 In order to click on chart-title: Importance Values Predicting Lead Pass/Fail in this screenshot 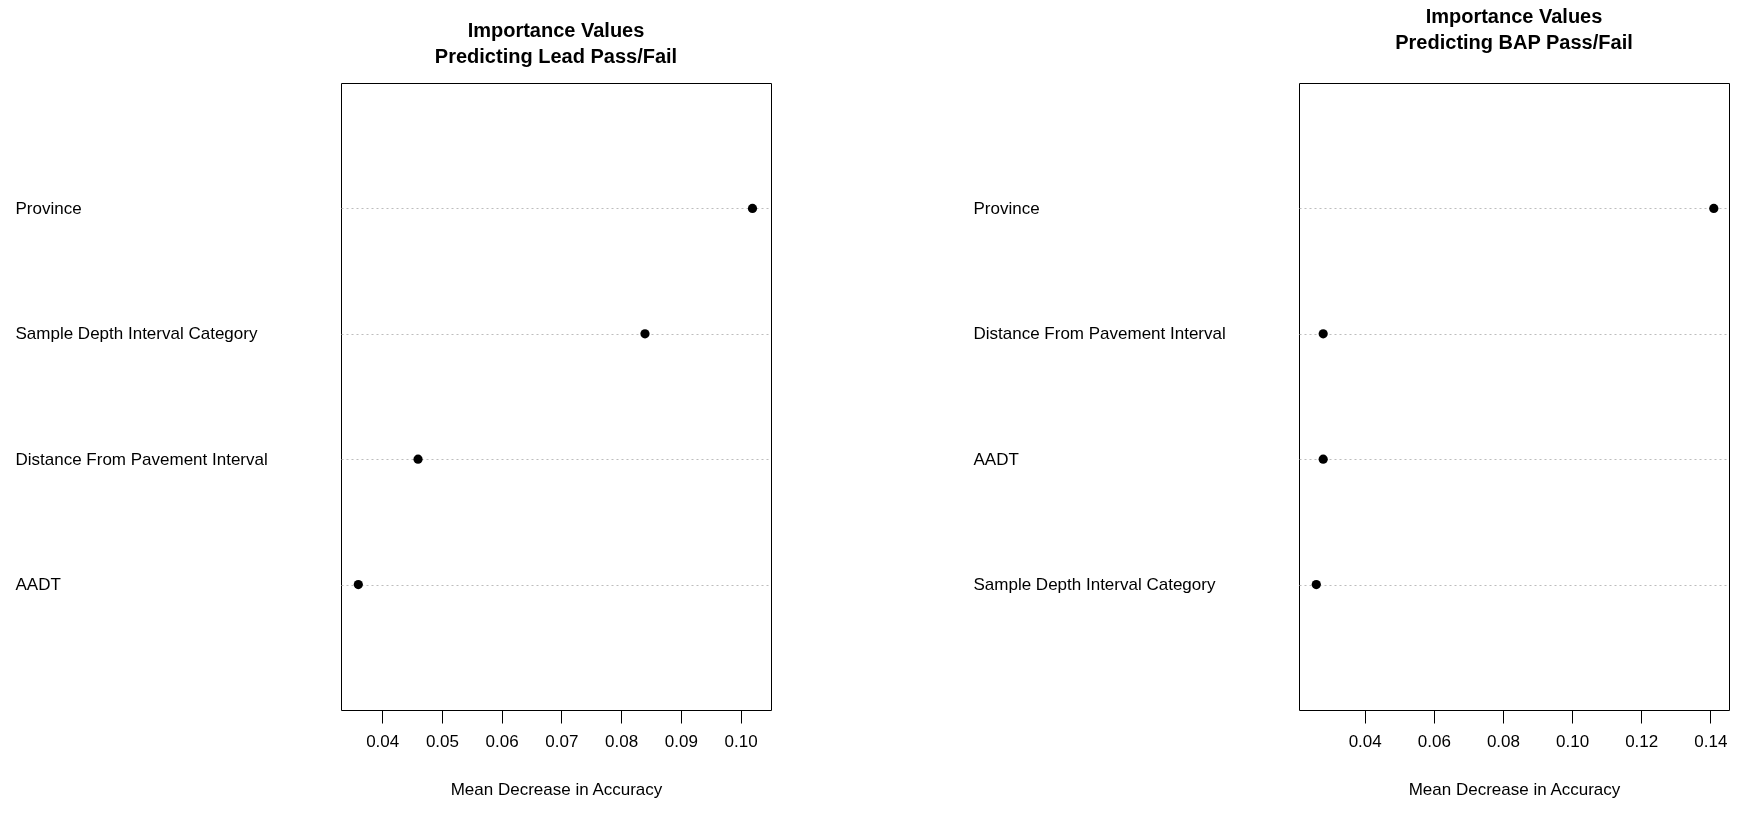, I will do `click(556, 43)`.